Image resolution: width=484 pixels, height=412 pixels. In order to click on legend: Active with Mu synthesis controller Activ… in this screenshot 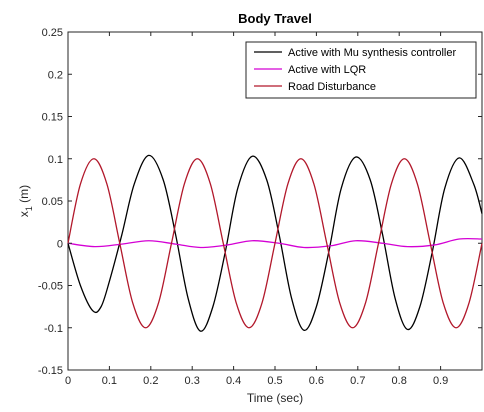, I will do `click(361, 70)`.